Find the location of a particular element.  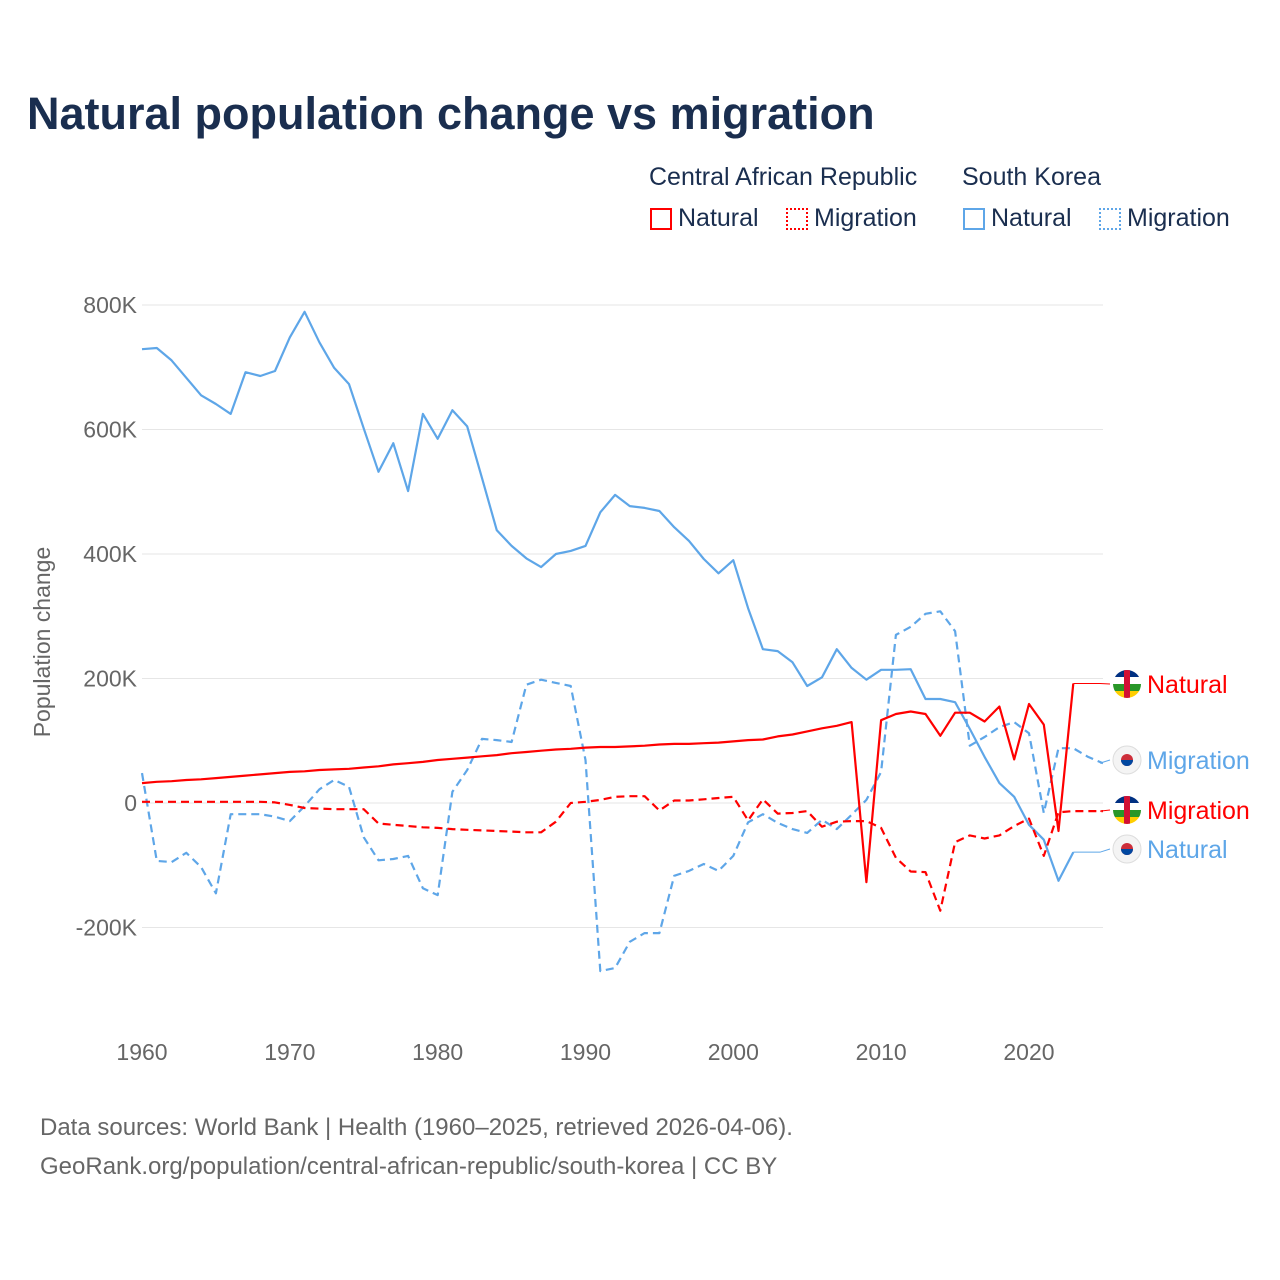

chart-title: Natural population change vs migration is located at coordinates (451, 113).